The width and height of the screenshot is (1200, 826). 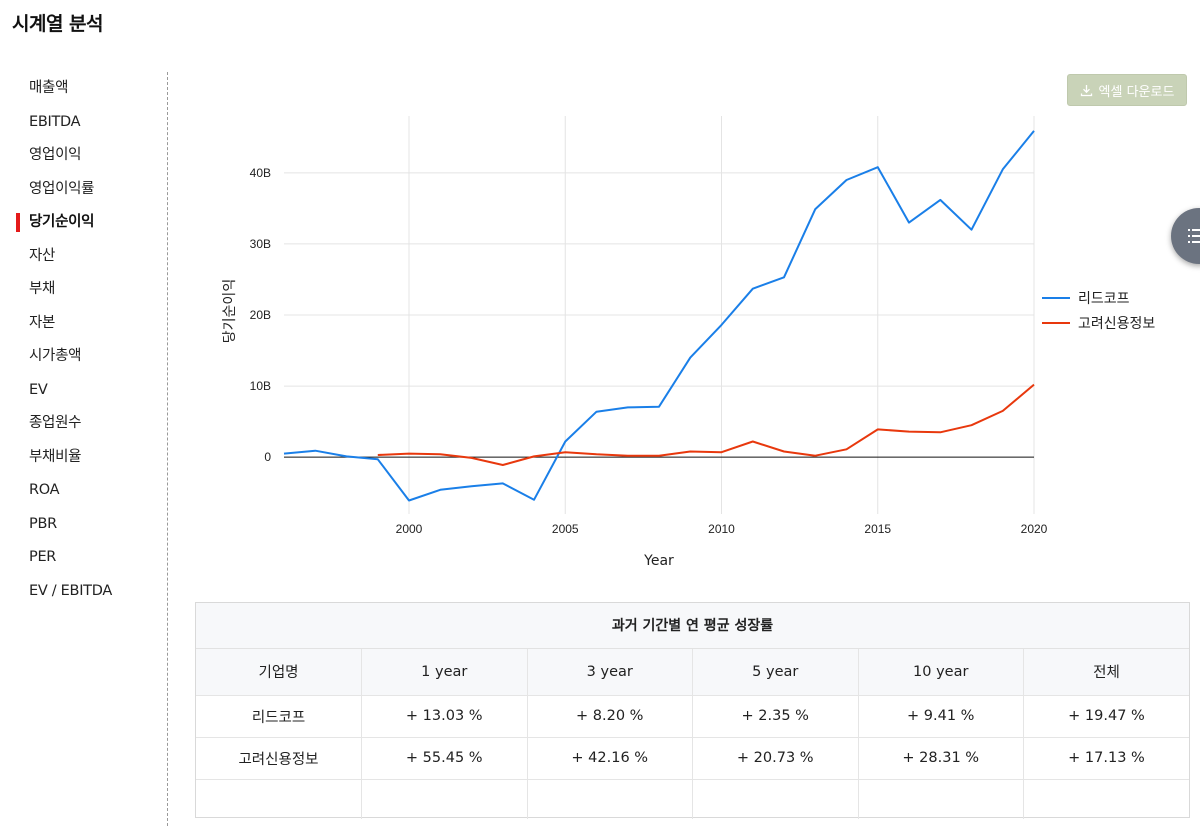 I want to click on legend-label: 리드코프, so click(x=1104, y=299).